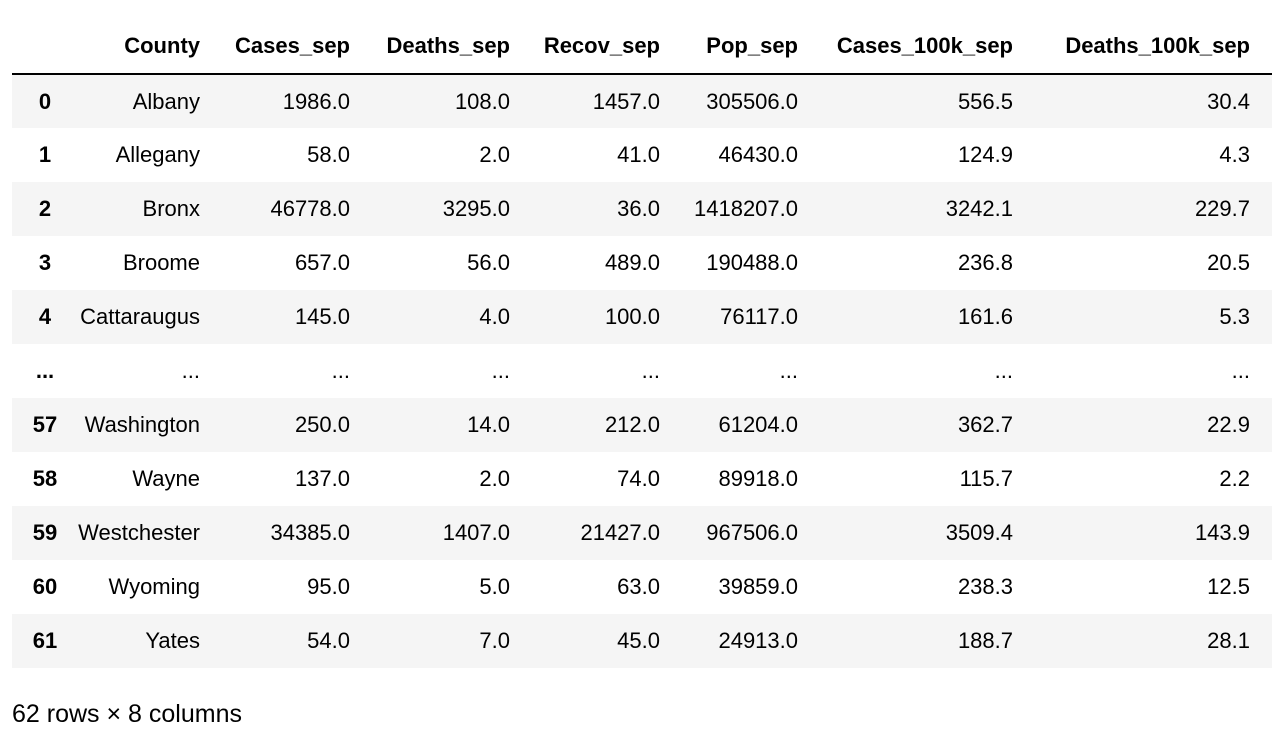 The width and height of the screenshot is (1272, 742). Describe the element at coordinates (752, 532) in the screenshot. I see `pop-sep-cell: 967506.0` at that location.